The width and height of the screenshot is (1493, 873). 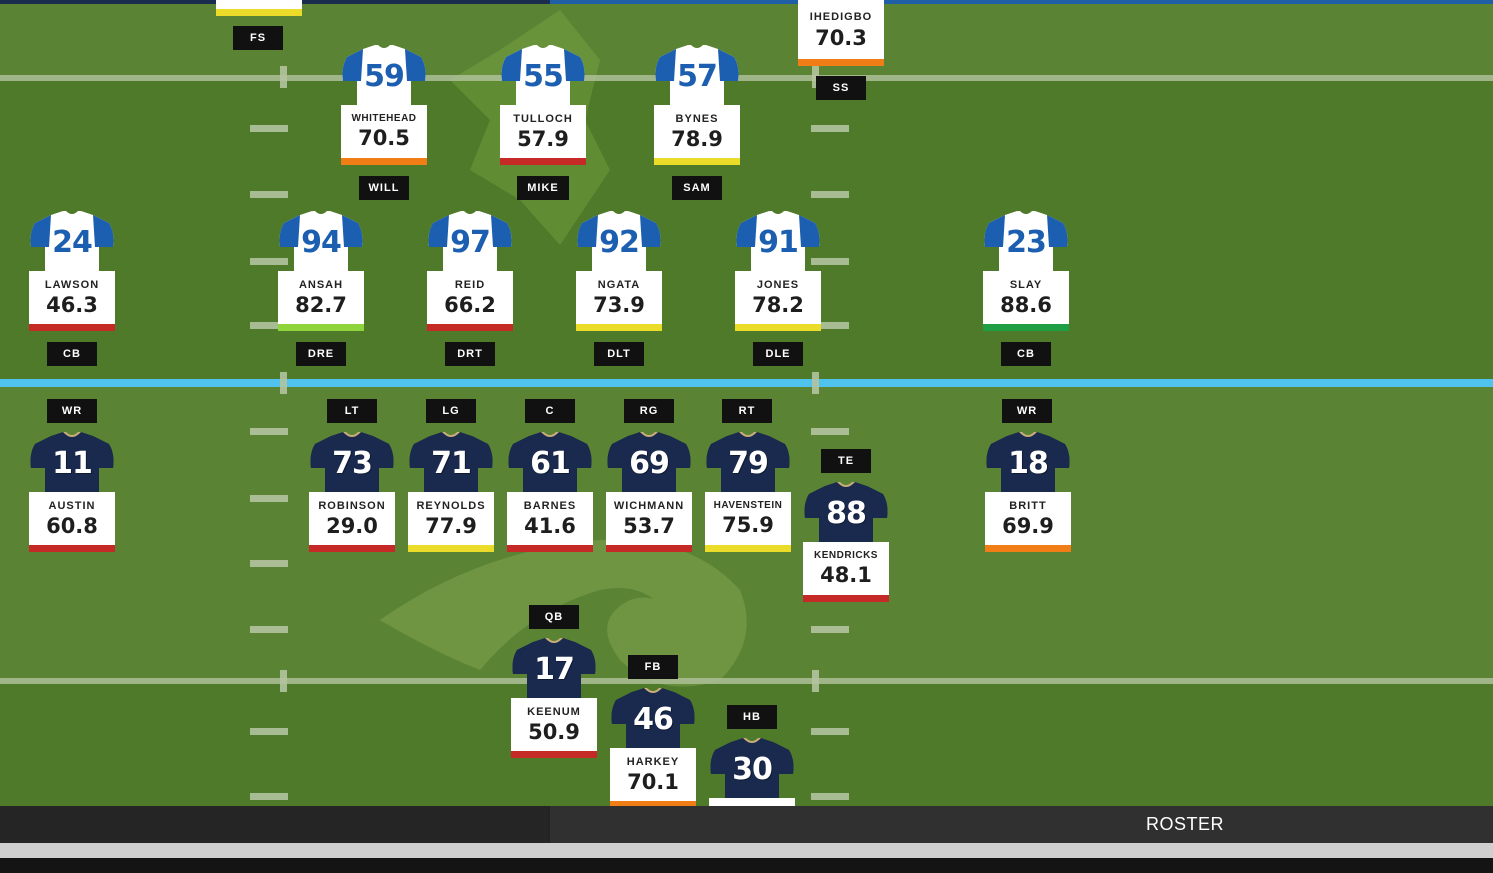 What do you see at coordinates (352, 506) in the screenshot?
I see `player-name: ROBINSON` at bounding box center [352, 506].